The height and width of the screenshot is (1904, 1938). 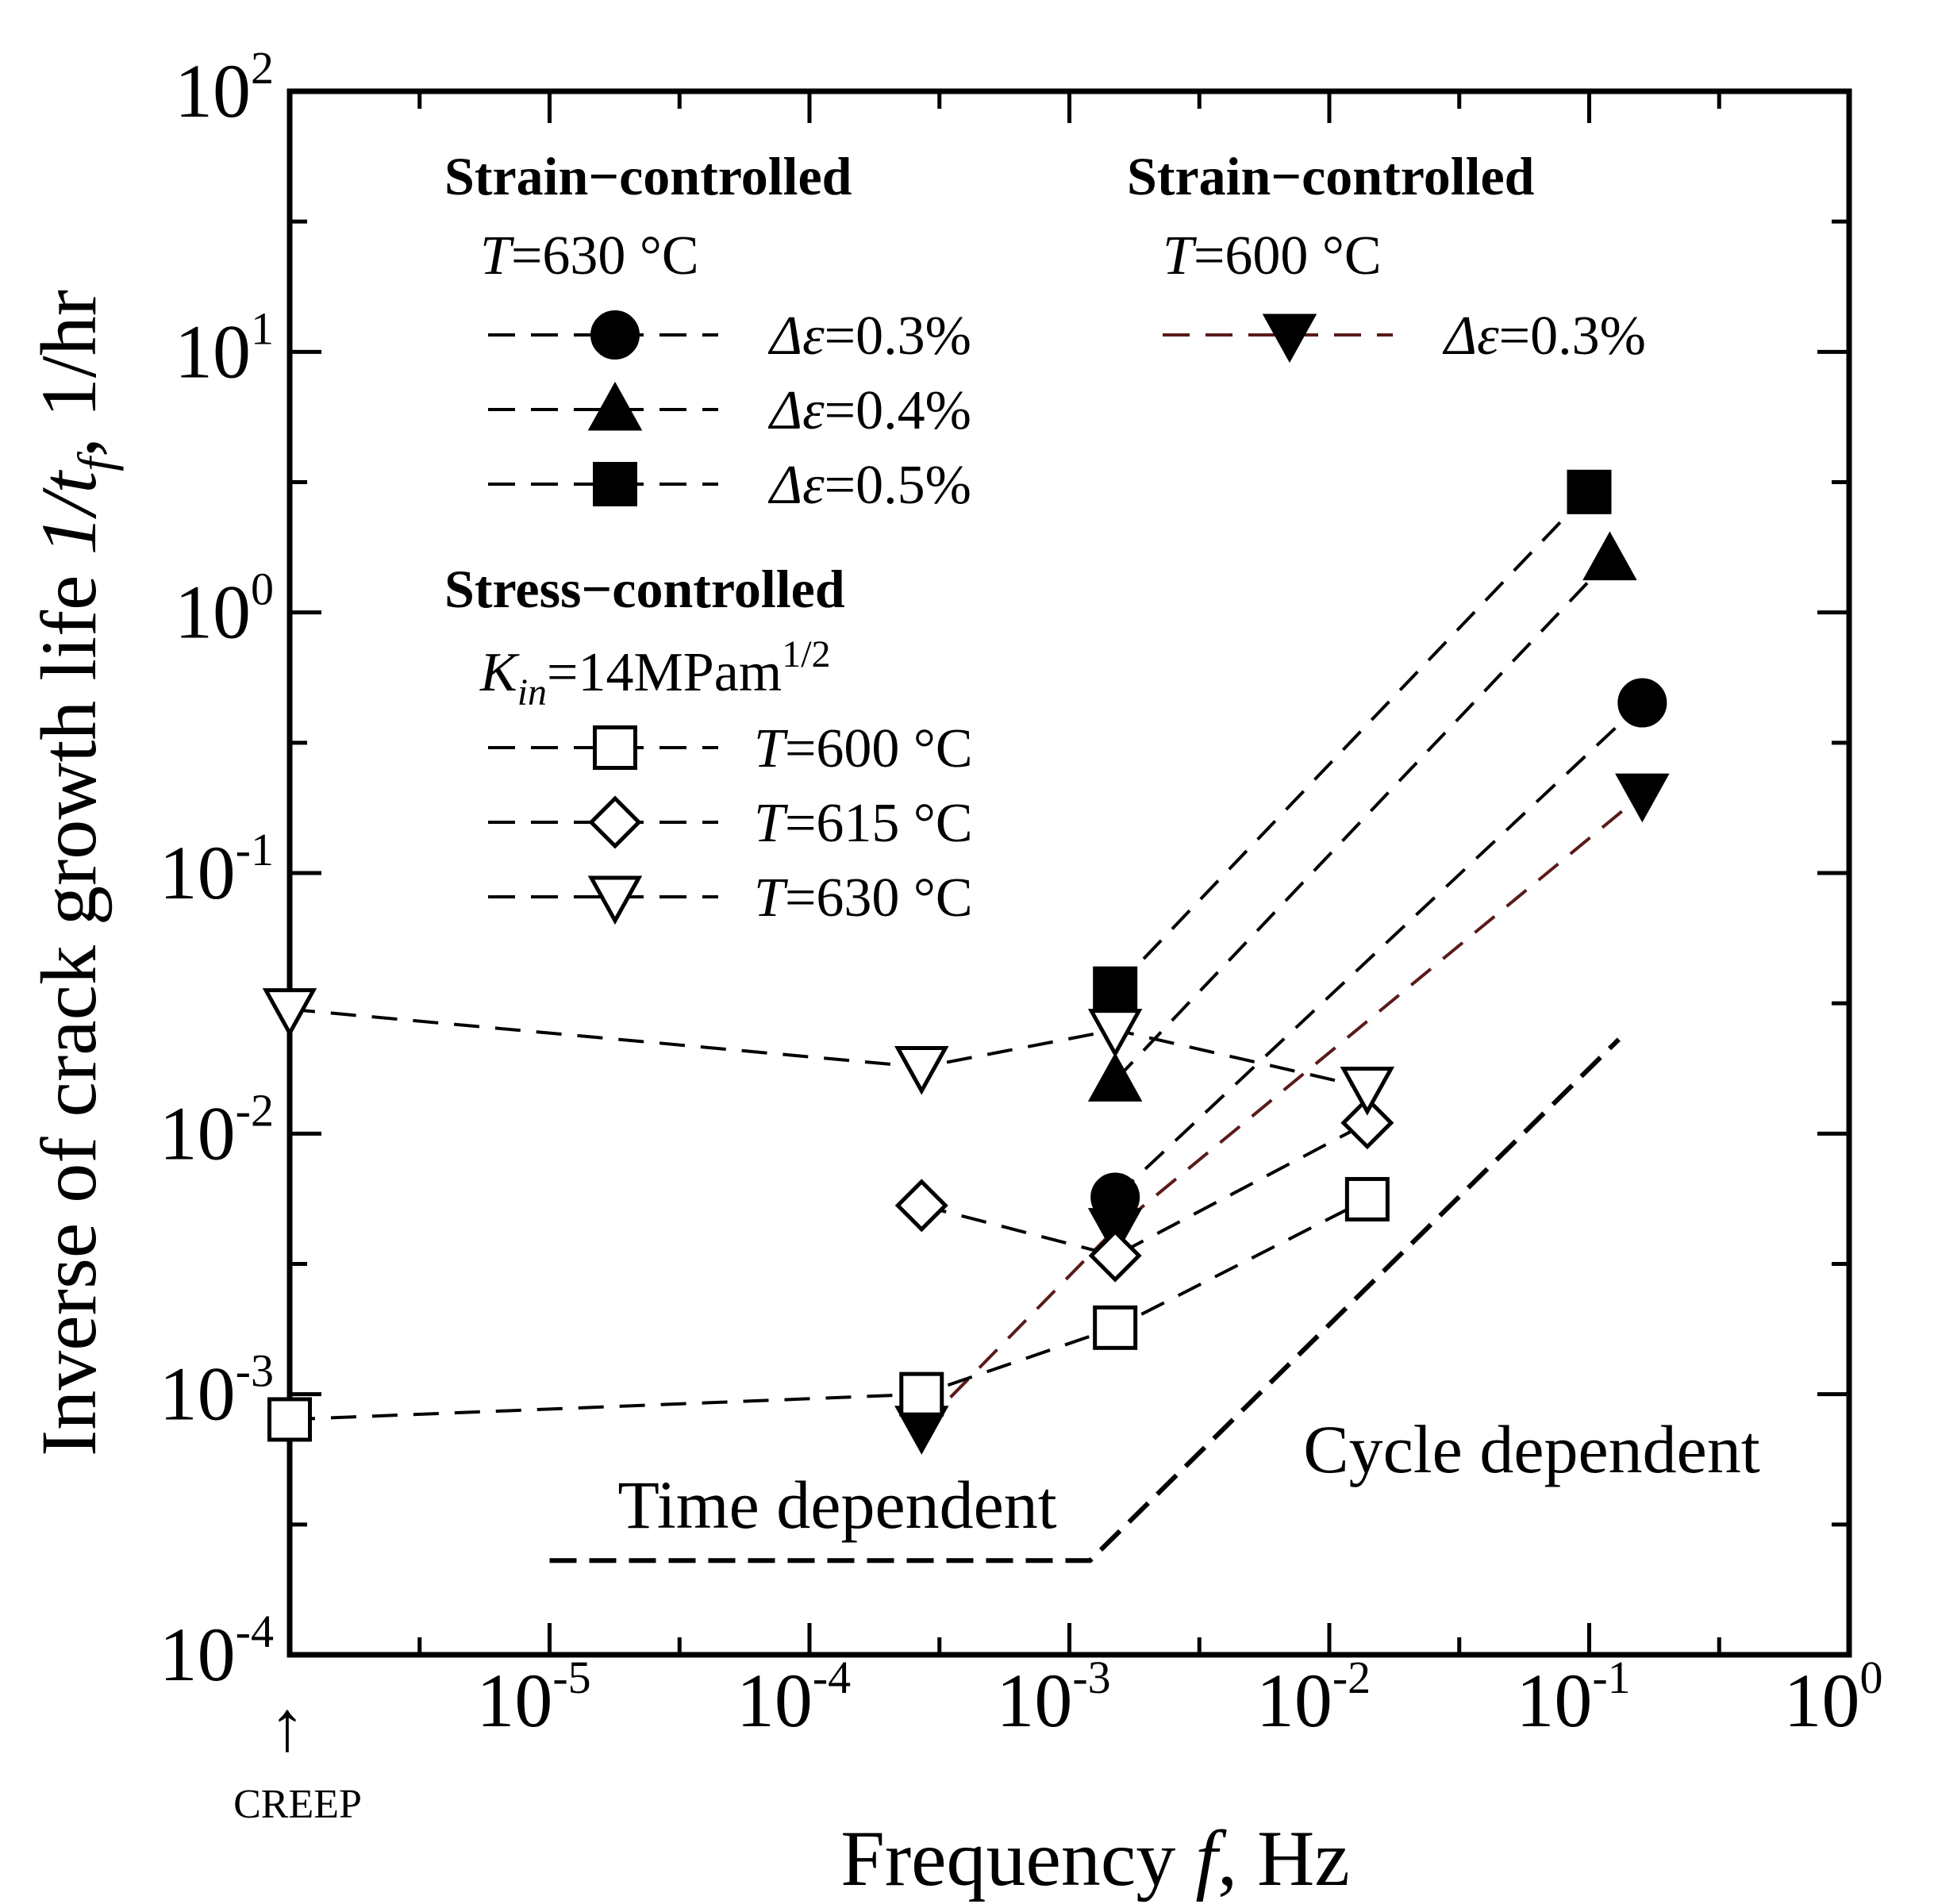 What do you see at coordinates (297, 1804) in the screenshot?
I see `creep-label: CREEP` at bounding box center [297, 1804].